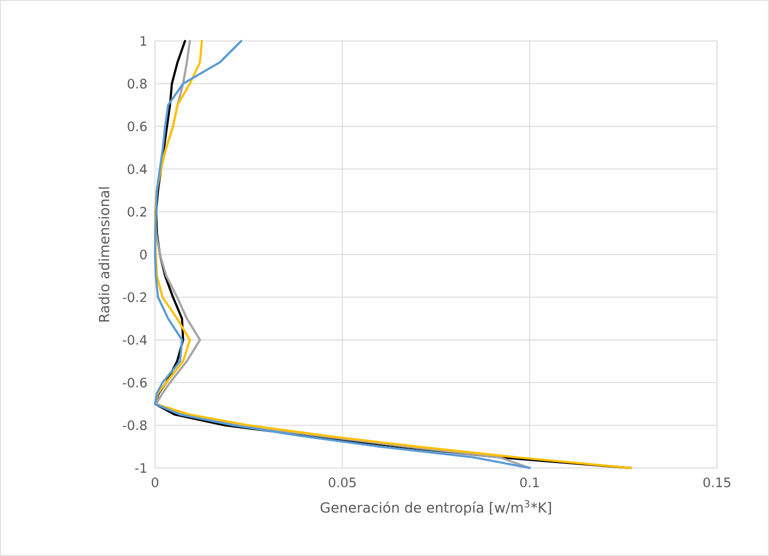 The image size is (769, 556). I want to click on y-tick-label: 0, so click(143, 255).